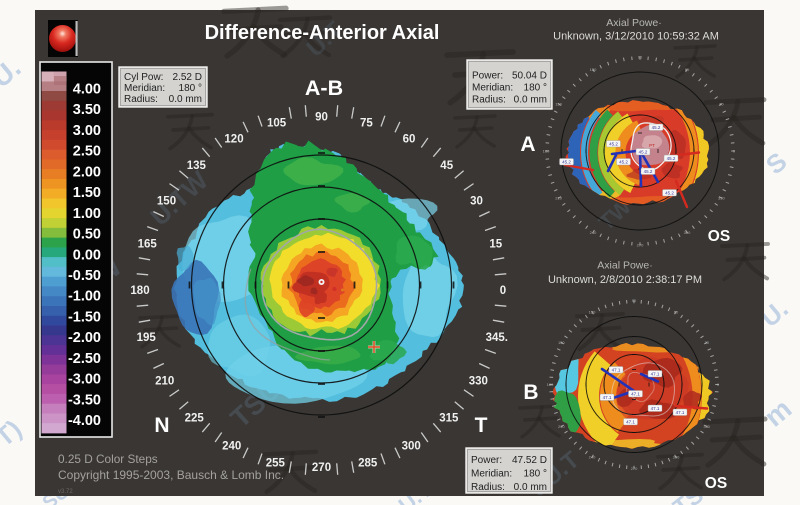 This screenshot has width=800, height=505. What do you see at coordinates (187, 77) in the screenshot?
I see `svg-text: 2.52 D` at bounding box center [187, 77].